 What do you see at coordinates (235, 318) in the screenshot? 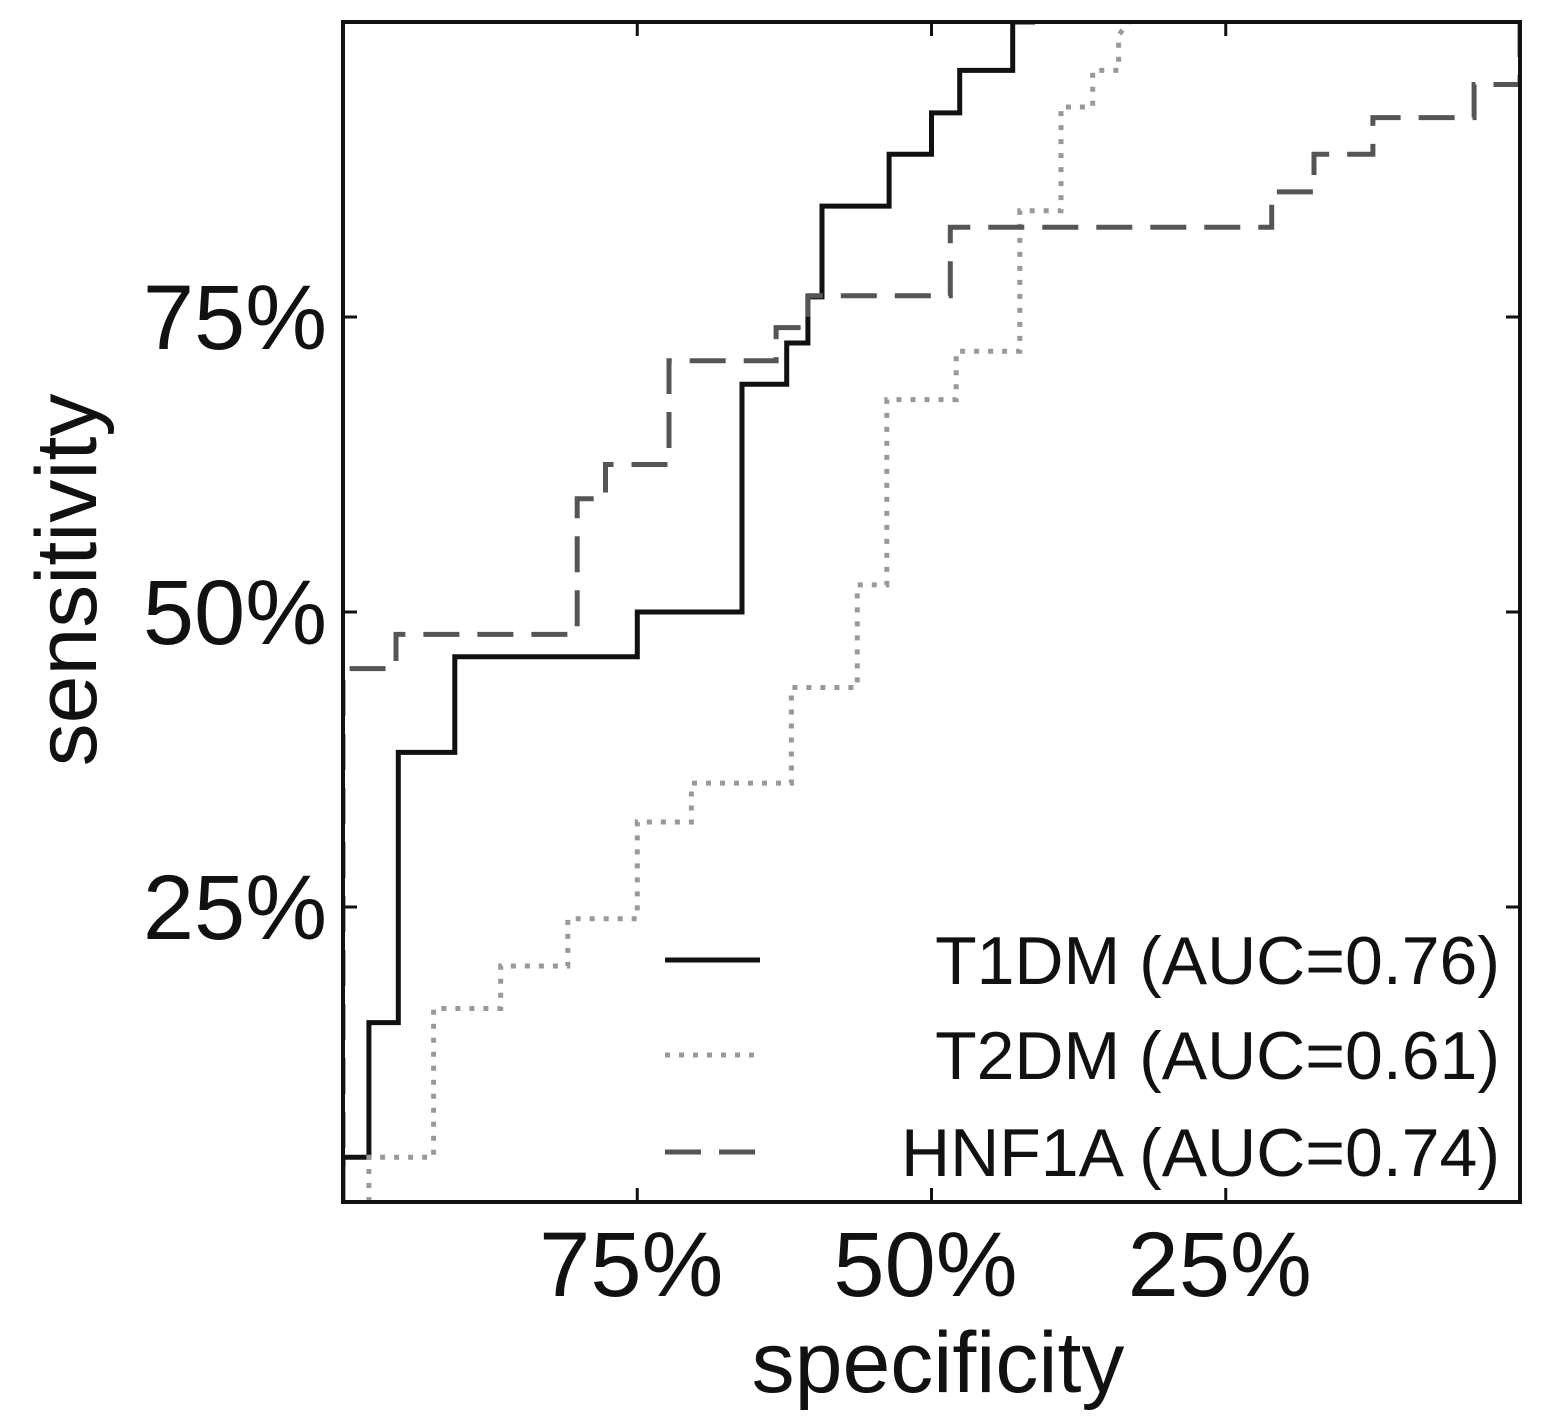
I see `y-tick-label-75: 75%` at bounding box center [235, 318].